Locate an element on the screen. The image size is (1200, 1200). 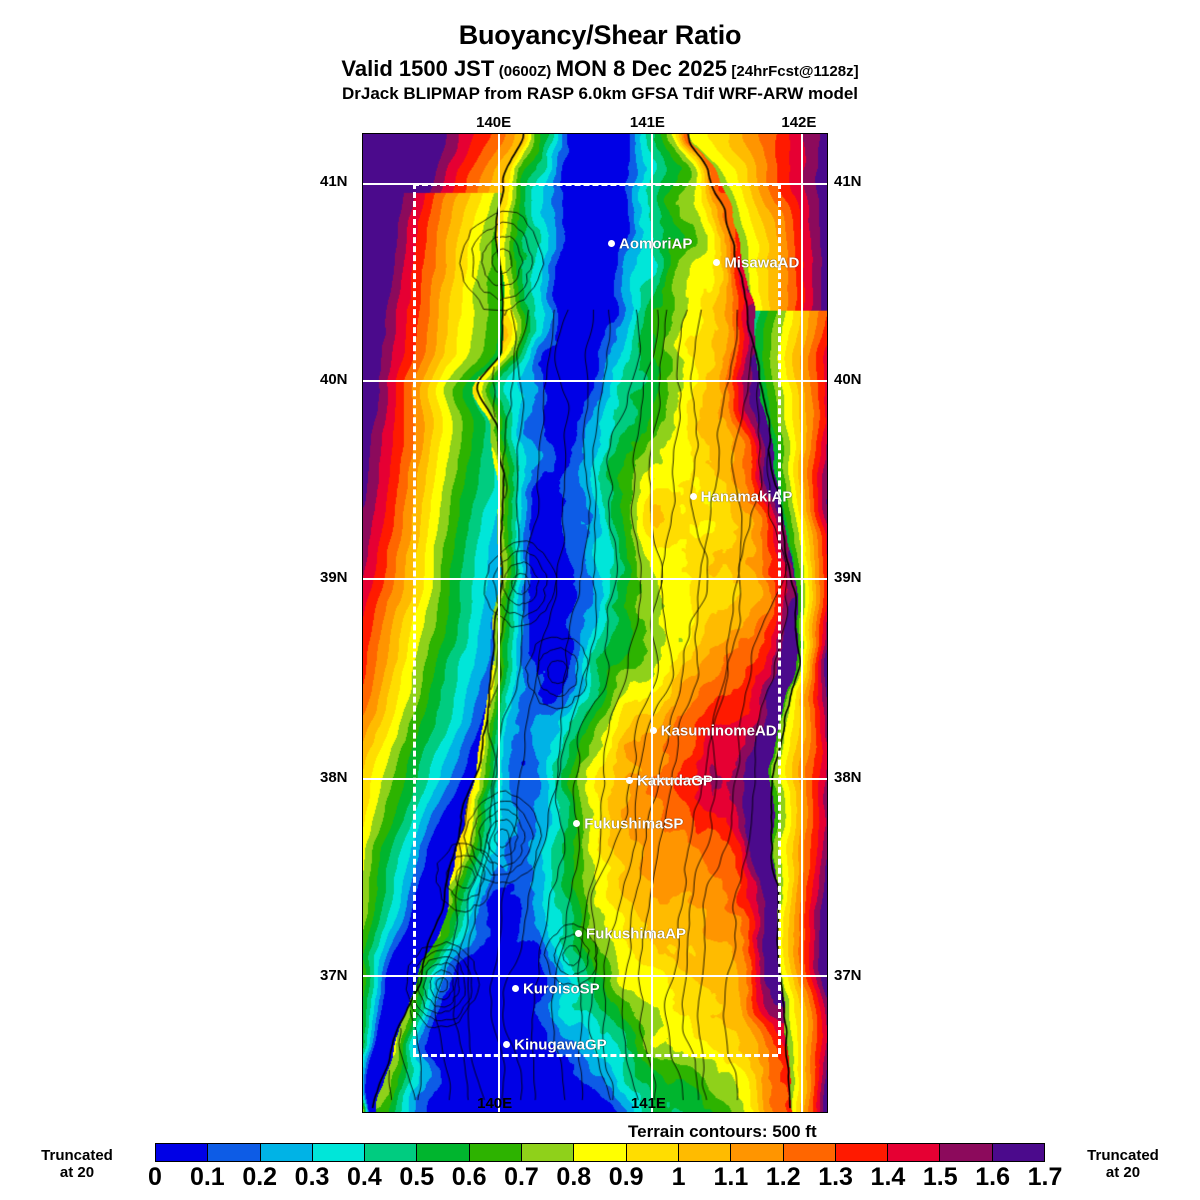
lon-tick-label-top: 140E is located at coordinates (494, 122).